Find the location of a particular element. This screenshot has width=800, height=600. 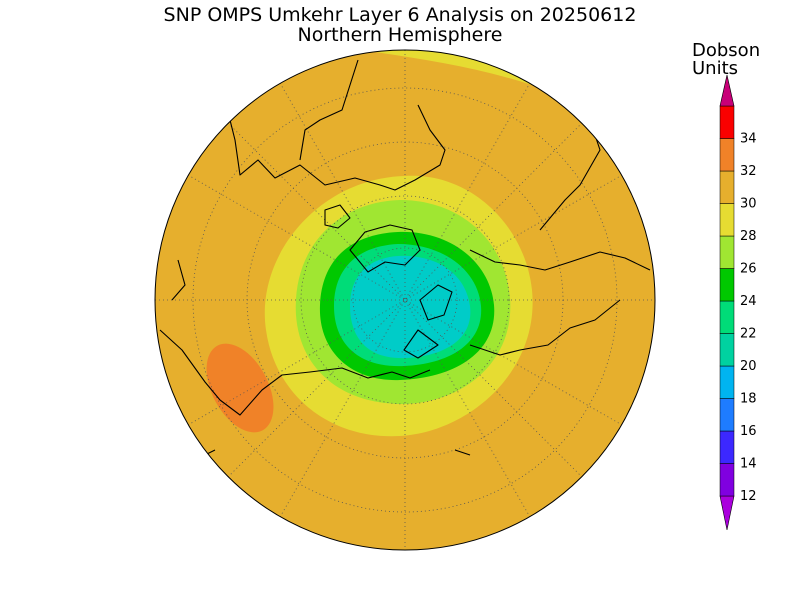

colorbar: 12 14 16 18 20 22 24 26 28 30 32 34 is located at coordinates (738, 302).